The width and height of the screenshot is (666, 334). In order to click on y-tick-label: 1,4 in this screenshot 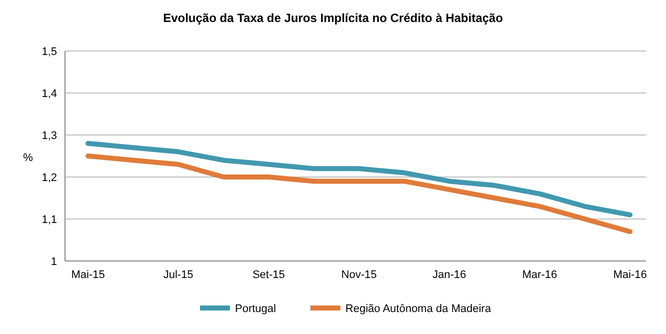, I will do `click(49, 94)`.